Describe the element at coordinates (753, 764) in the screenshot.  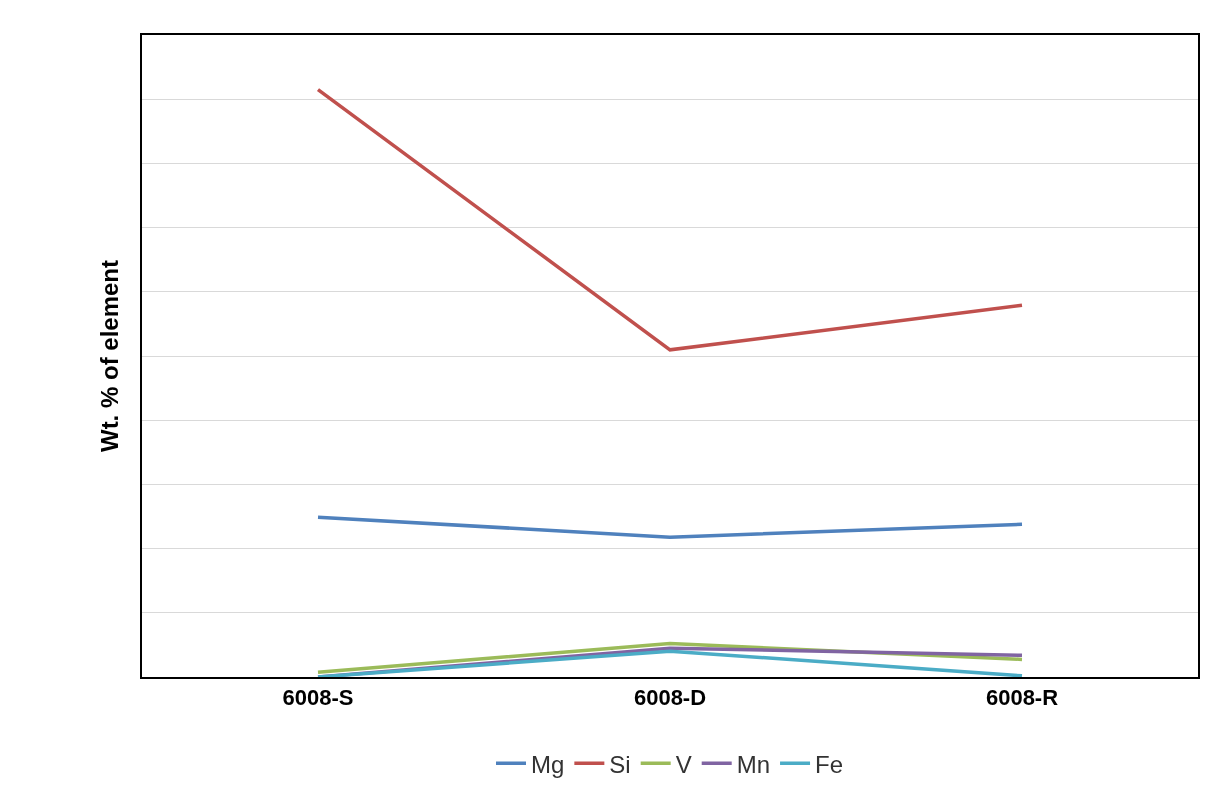
I see `legend-label: Mn` at that location.